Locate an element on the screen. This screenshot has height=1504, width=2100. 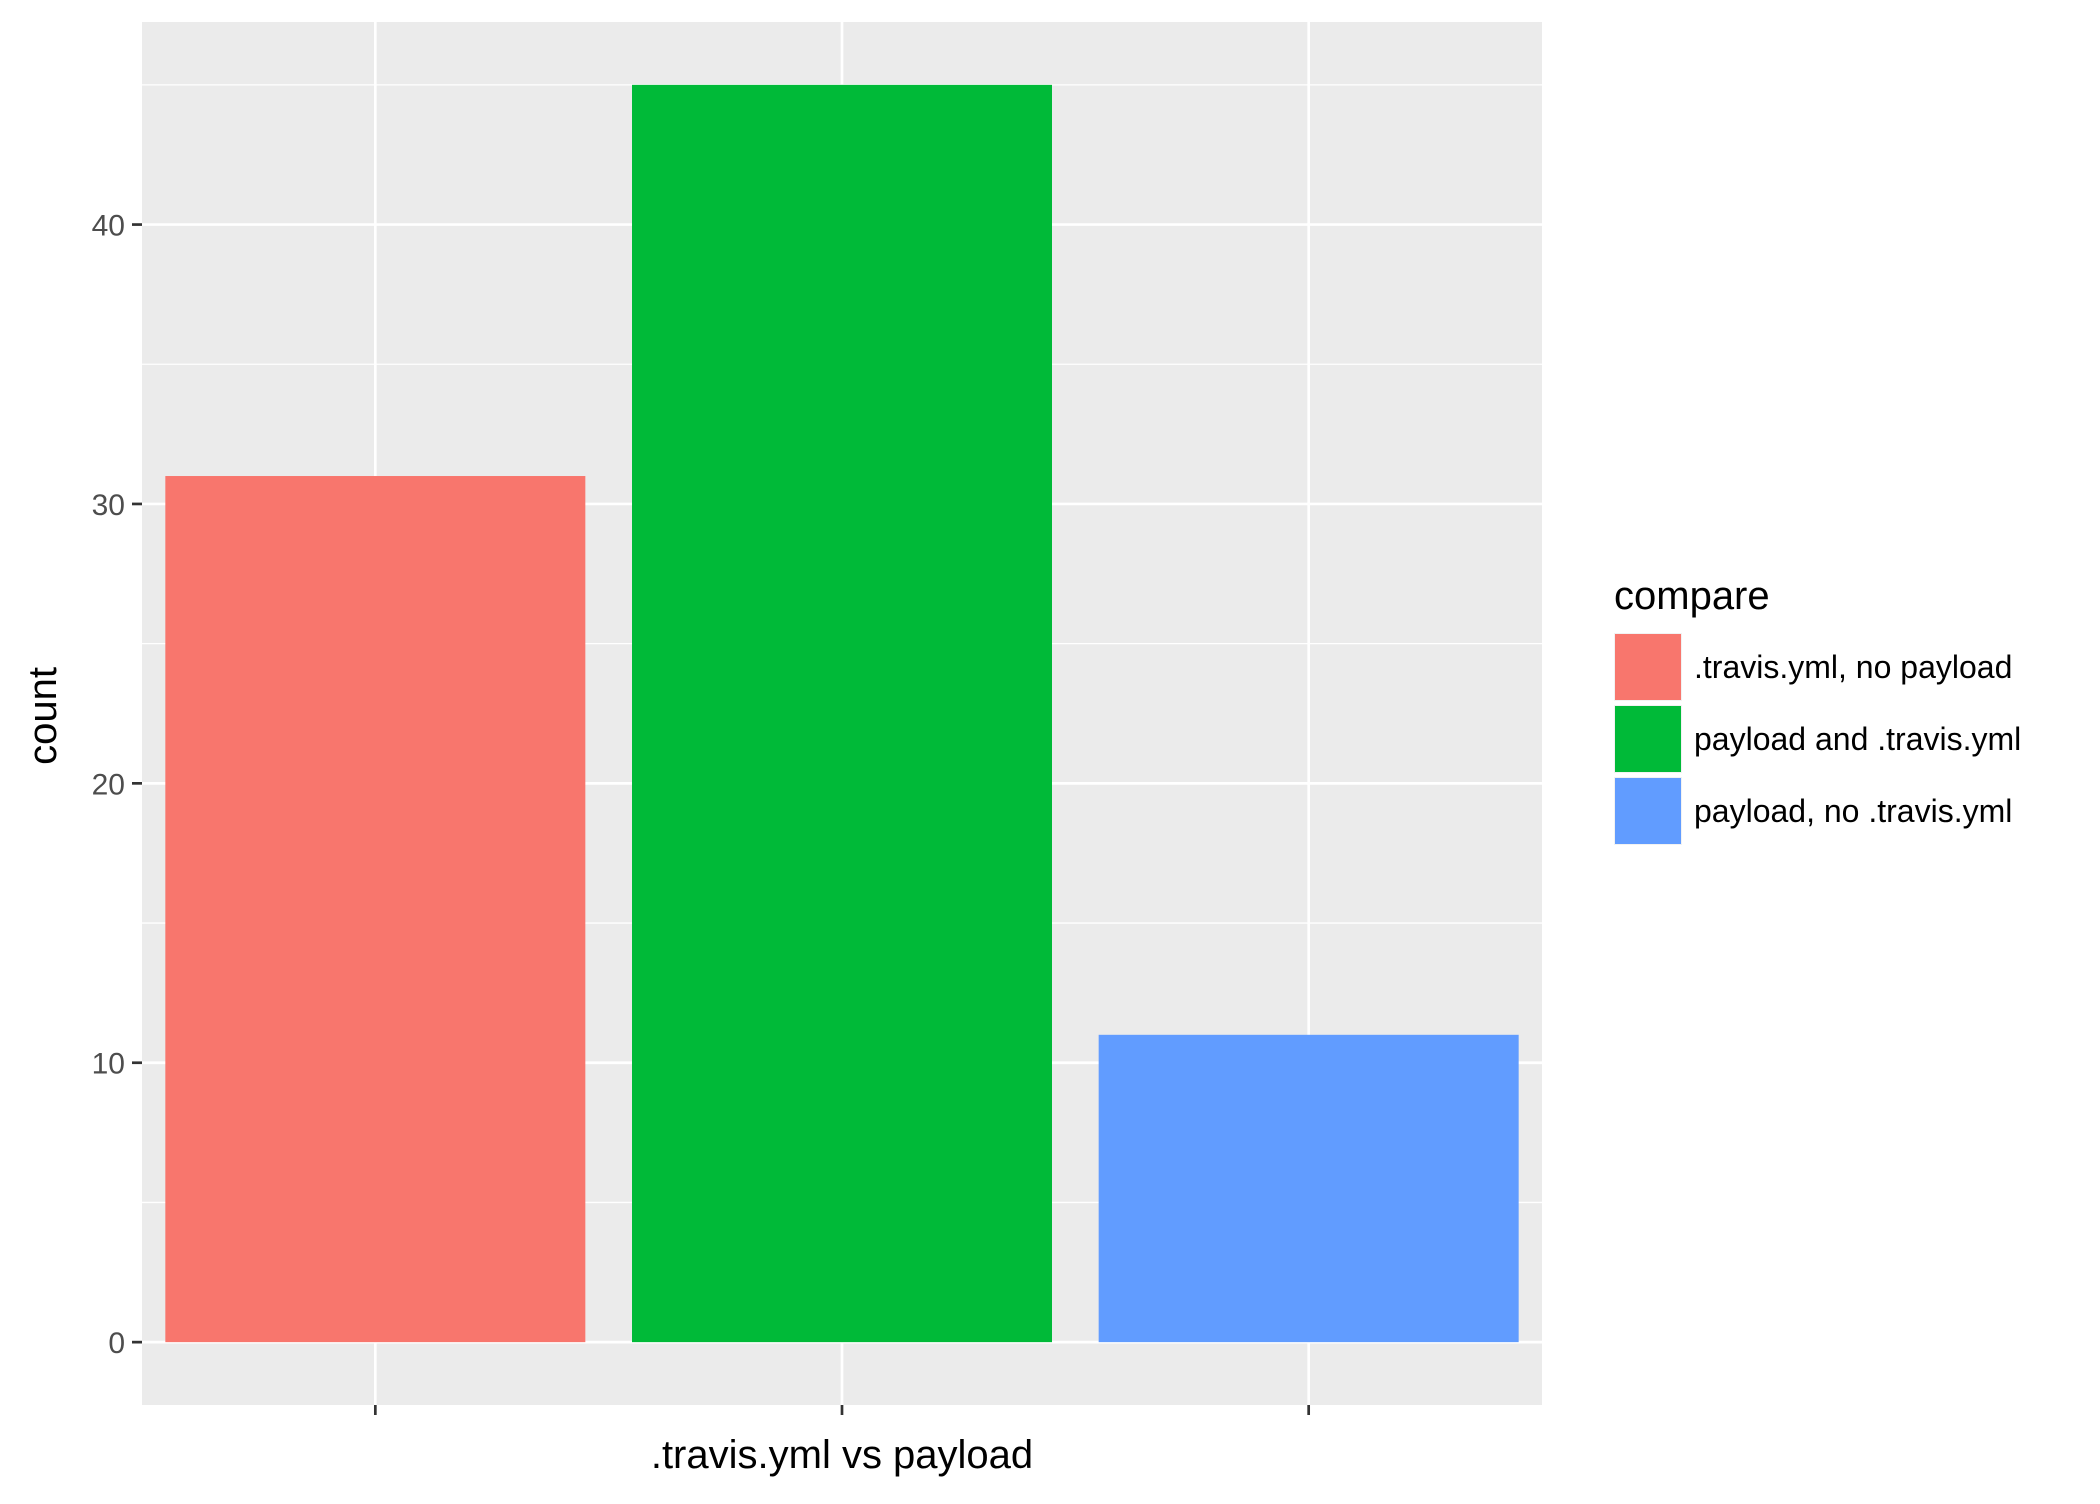
y-tick-label: 30 is located at coordinates (108, 505).